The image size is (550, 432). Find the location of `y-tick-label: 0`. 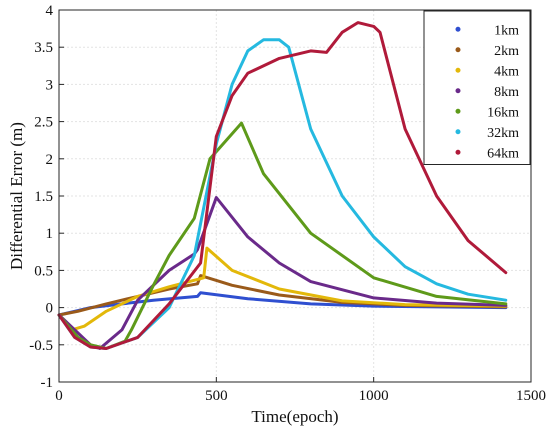

y-tick-label: 0 is located at coordinates (50, 309).